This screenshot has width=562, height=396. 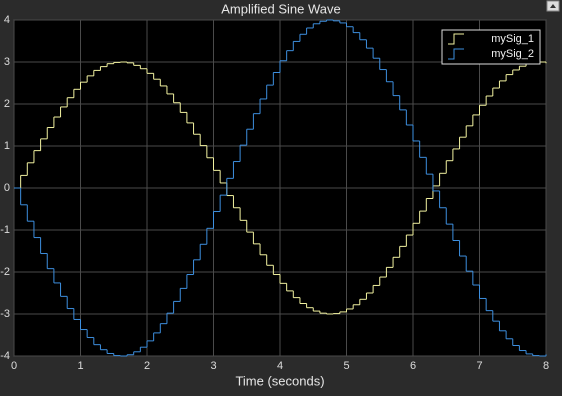 I want to click on y-tick-label: 2, so click(x=7, y=104).